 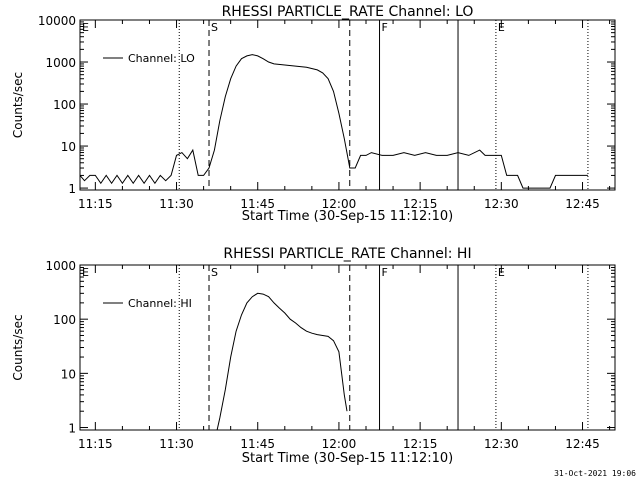 What do you see at coordinates (68, 374) in the screenshot?
I see `panel-2-y-tick-label: 10` at bounding box center [68, 374].